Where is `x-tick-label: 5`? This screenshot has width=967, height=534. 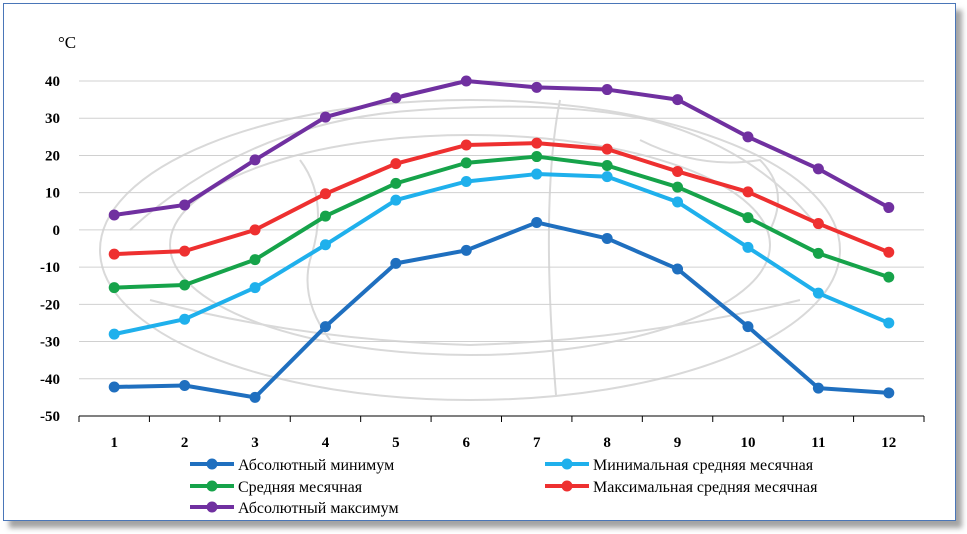 x-tick-label: 5 is located at coordinates (396, 443).